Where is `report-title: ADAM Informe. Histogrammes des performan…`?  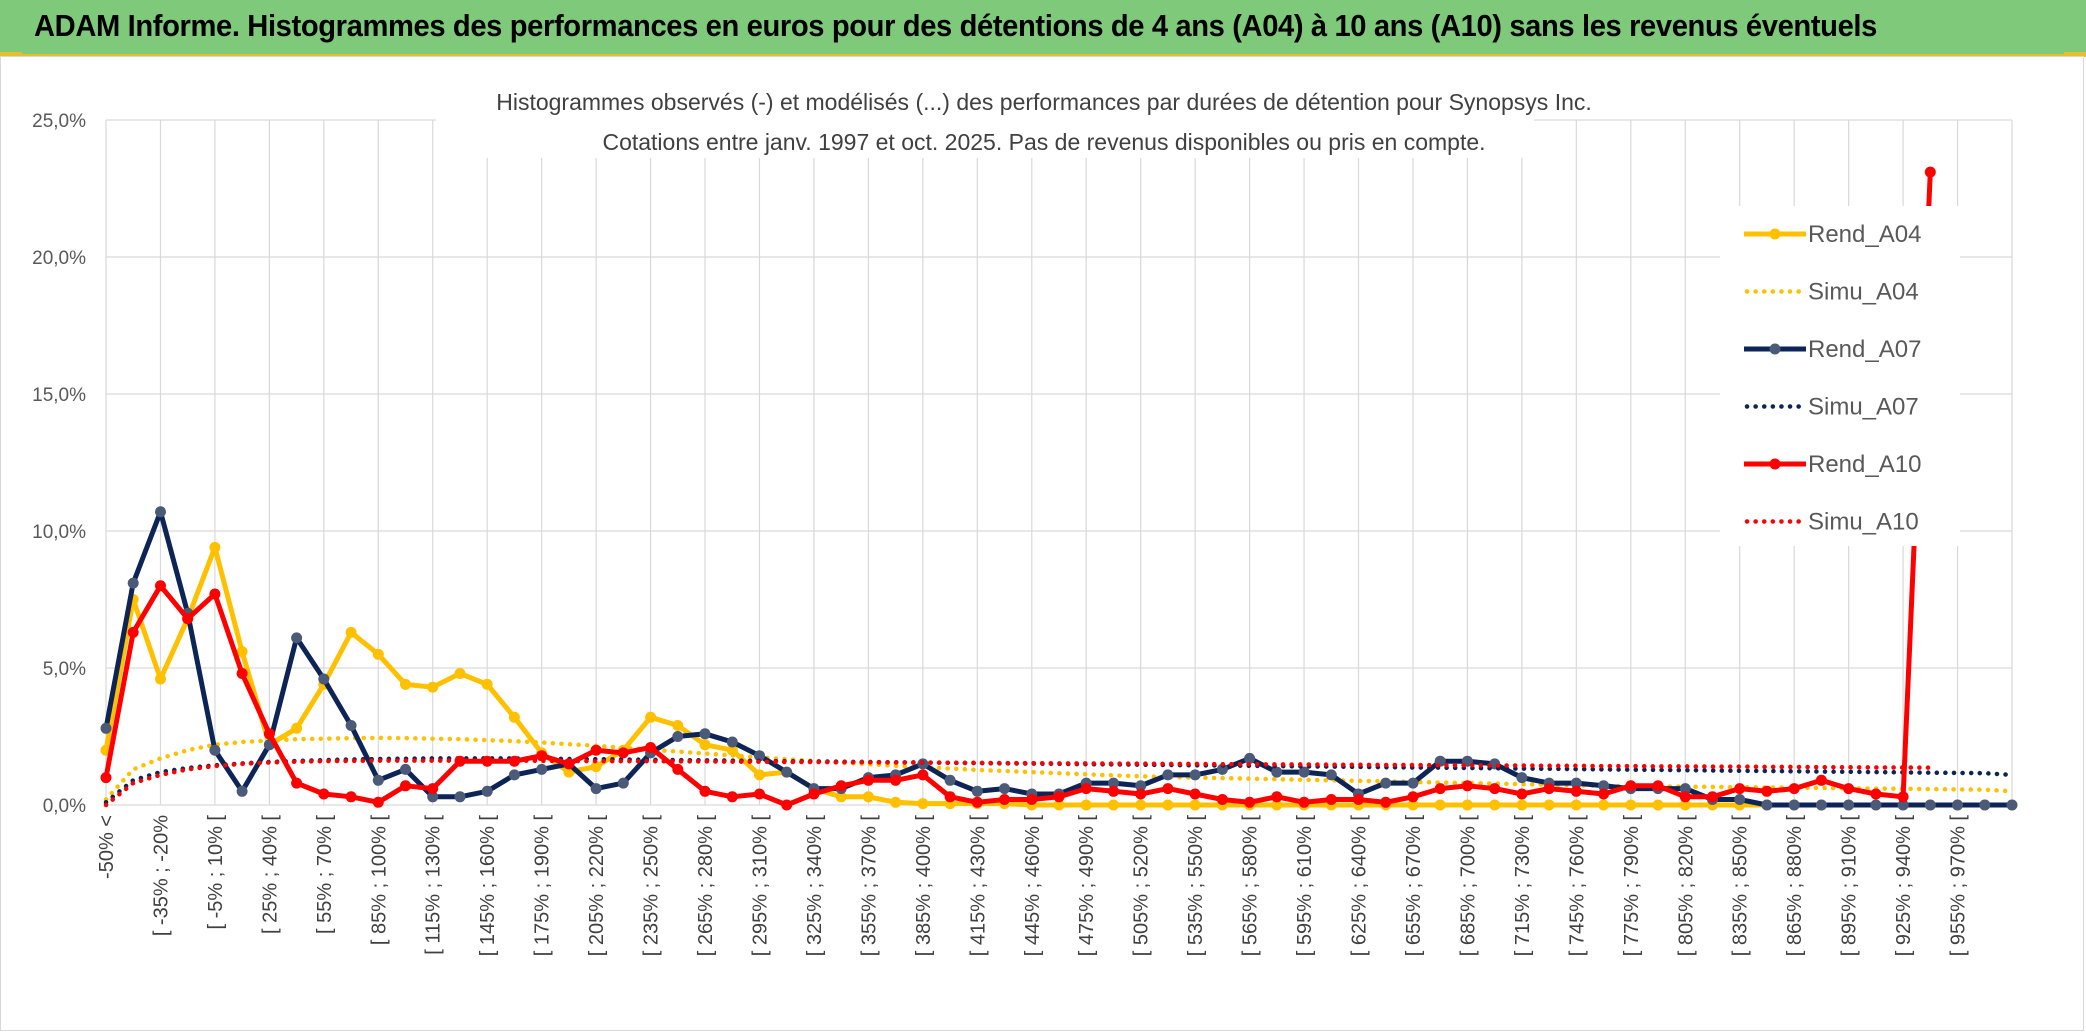
report-title: ADAM Informe. Histogrammes des performan… is located at coordinates (955, 25).